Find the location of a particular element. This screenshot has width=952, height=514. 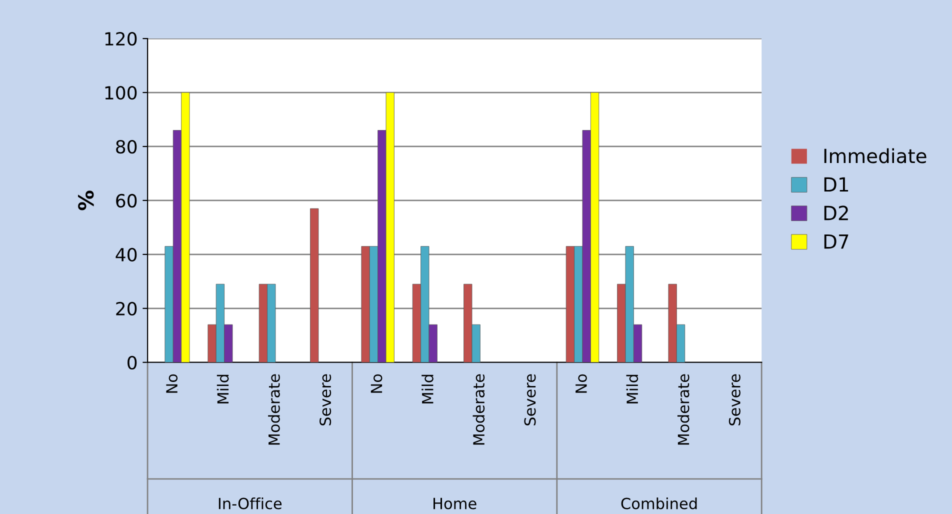

y-axis-title: % is located at coordinates (86, 200).